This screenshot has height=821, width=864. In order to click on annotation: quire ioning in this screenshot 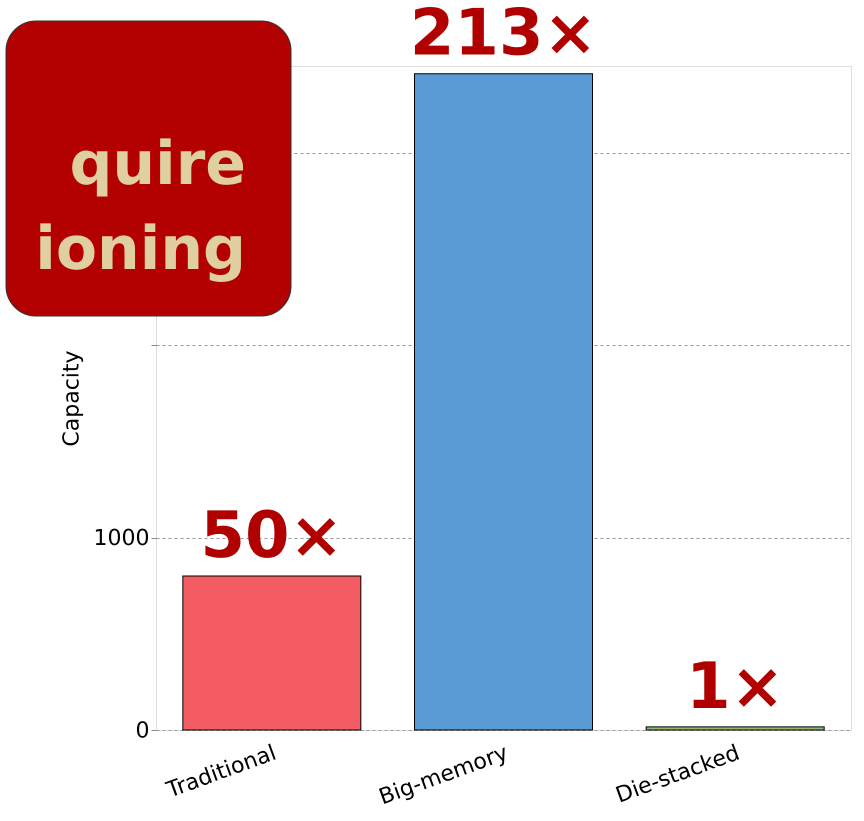, I will do `click(140, 206)`.